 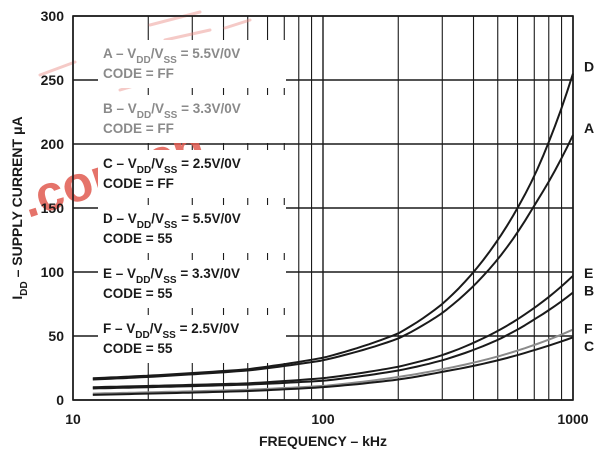 I want to click on series-label-a: A, so click(x=589, y=128).